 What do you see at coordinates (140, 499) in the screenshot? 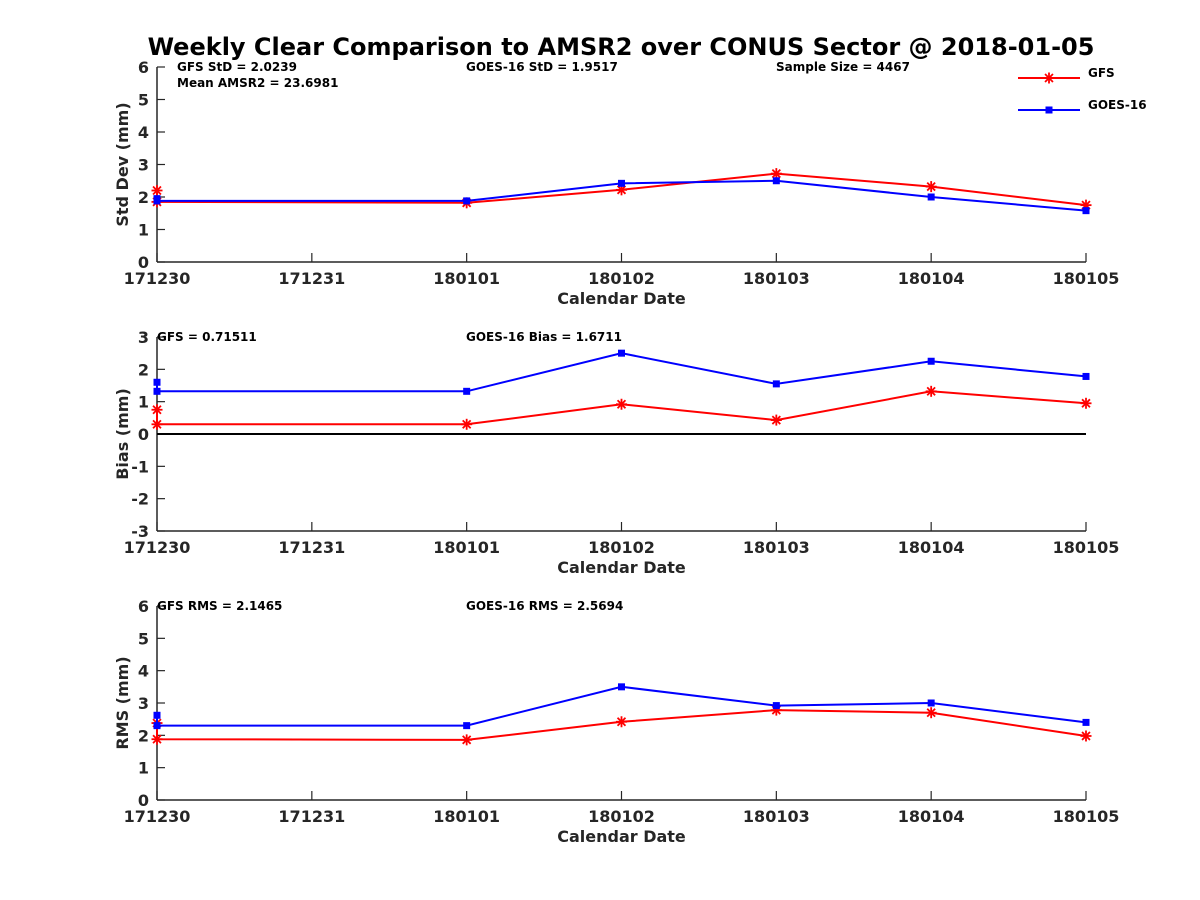
I see `y-tick-label: -2` at bounding box center [140, 499].